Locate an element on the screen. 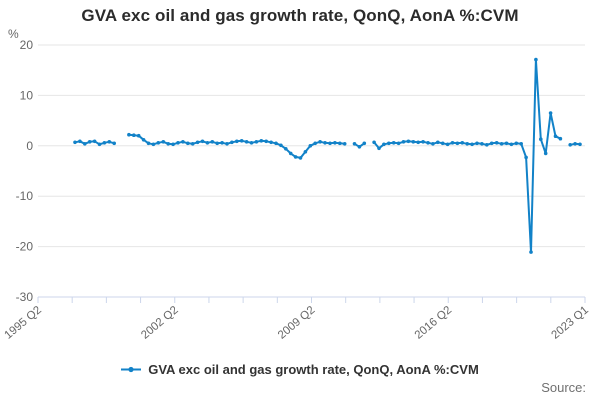 The image size is (600, 400). x-tick-label: 2002 Q2 is located at coordinates (160, 323).